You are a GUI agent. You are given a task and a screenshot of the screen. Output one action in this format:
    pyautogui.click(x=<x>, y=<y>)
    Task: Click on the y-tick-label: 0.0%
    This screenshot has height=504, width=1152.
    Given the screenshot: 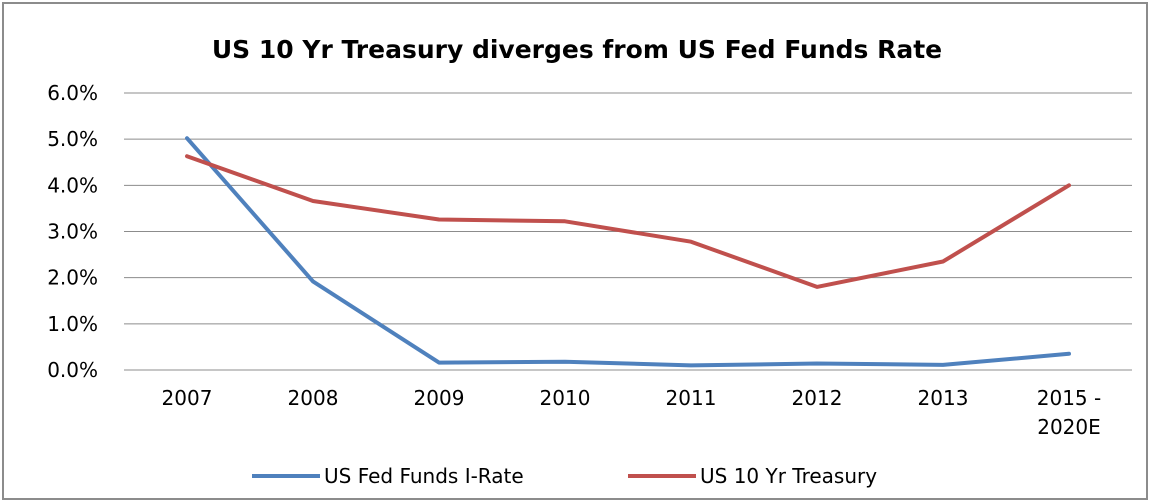 What is the action you would take?
    pyautogui.click(x=72, y=370)
    